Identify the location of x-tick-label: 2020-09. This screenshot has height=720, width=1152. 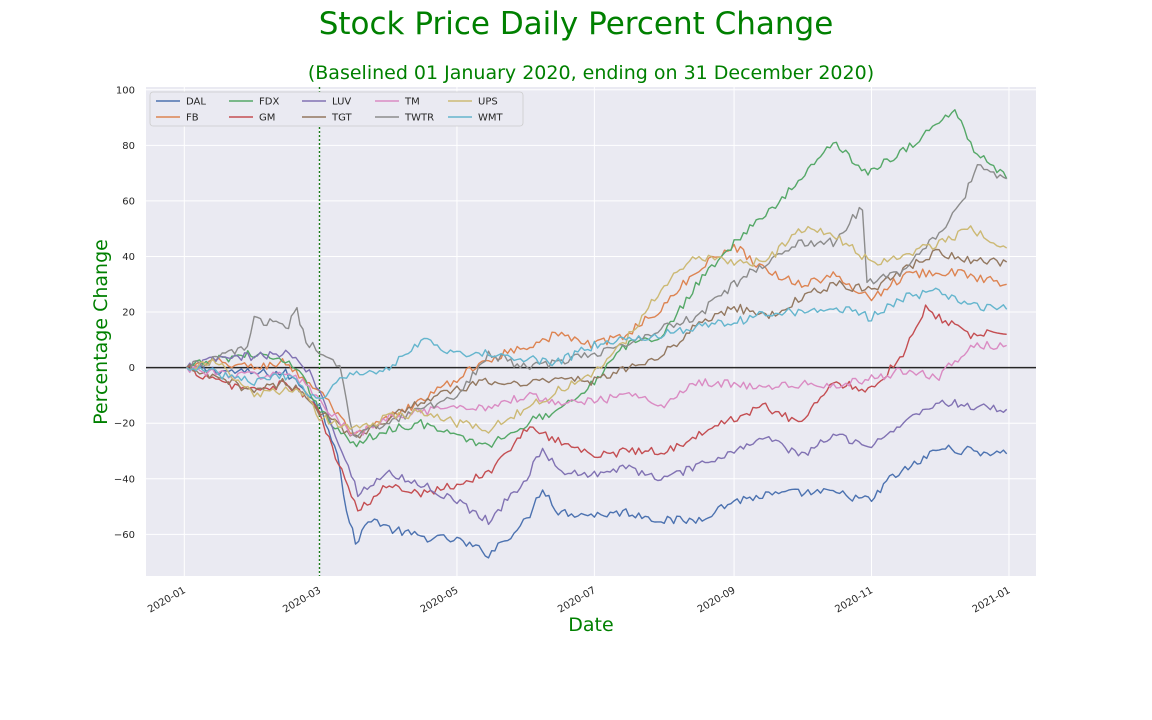
(717, 600).